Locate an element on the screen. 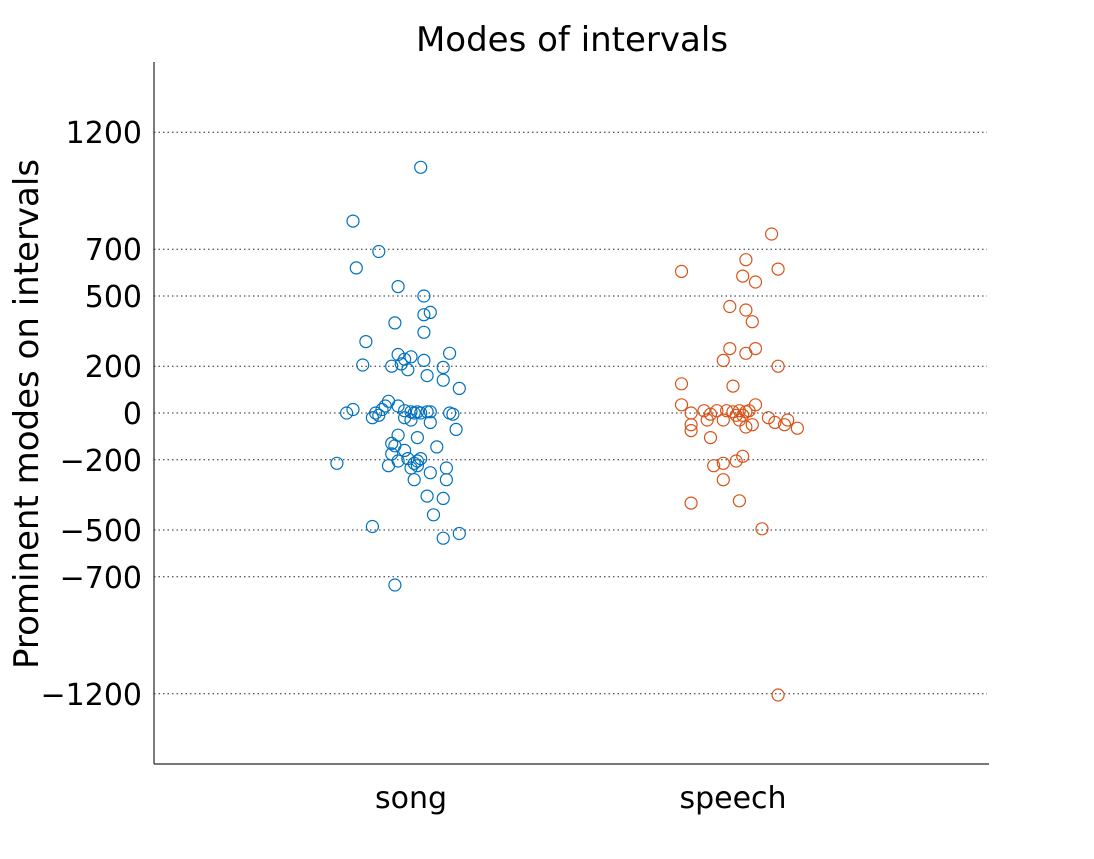 The image size is (1094, 859). y-tick-label: −500 is located at coordinates (101, 531).